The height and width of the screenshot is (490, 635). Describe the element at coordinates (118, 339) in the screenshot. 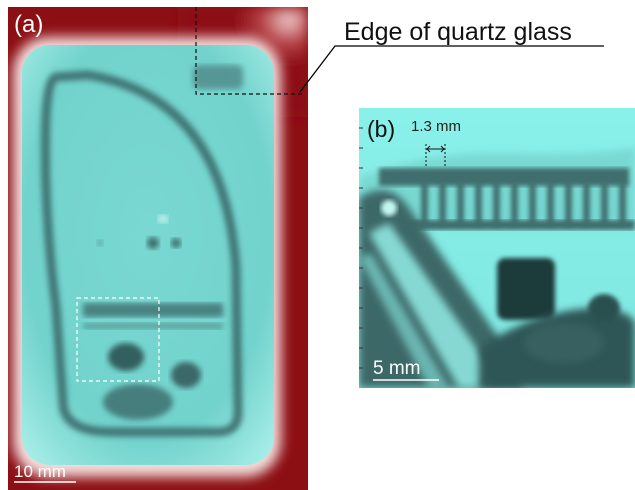

I see `selection-box` at that location.